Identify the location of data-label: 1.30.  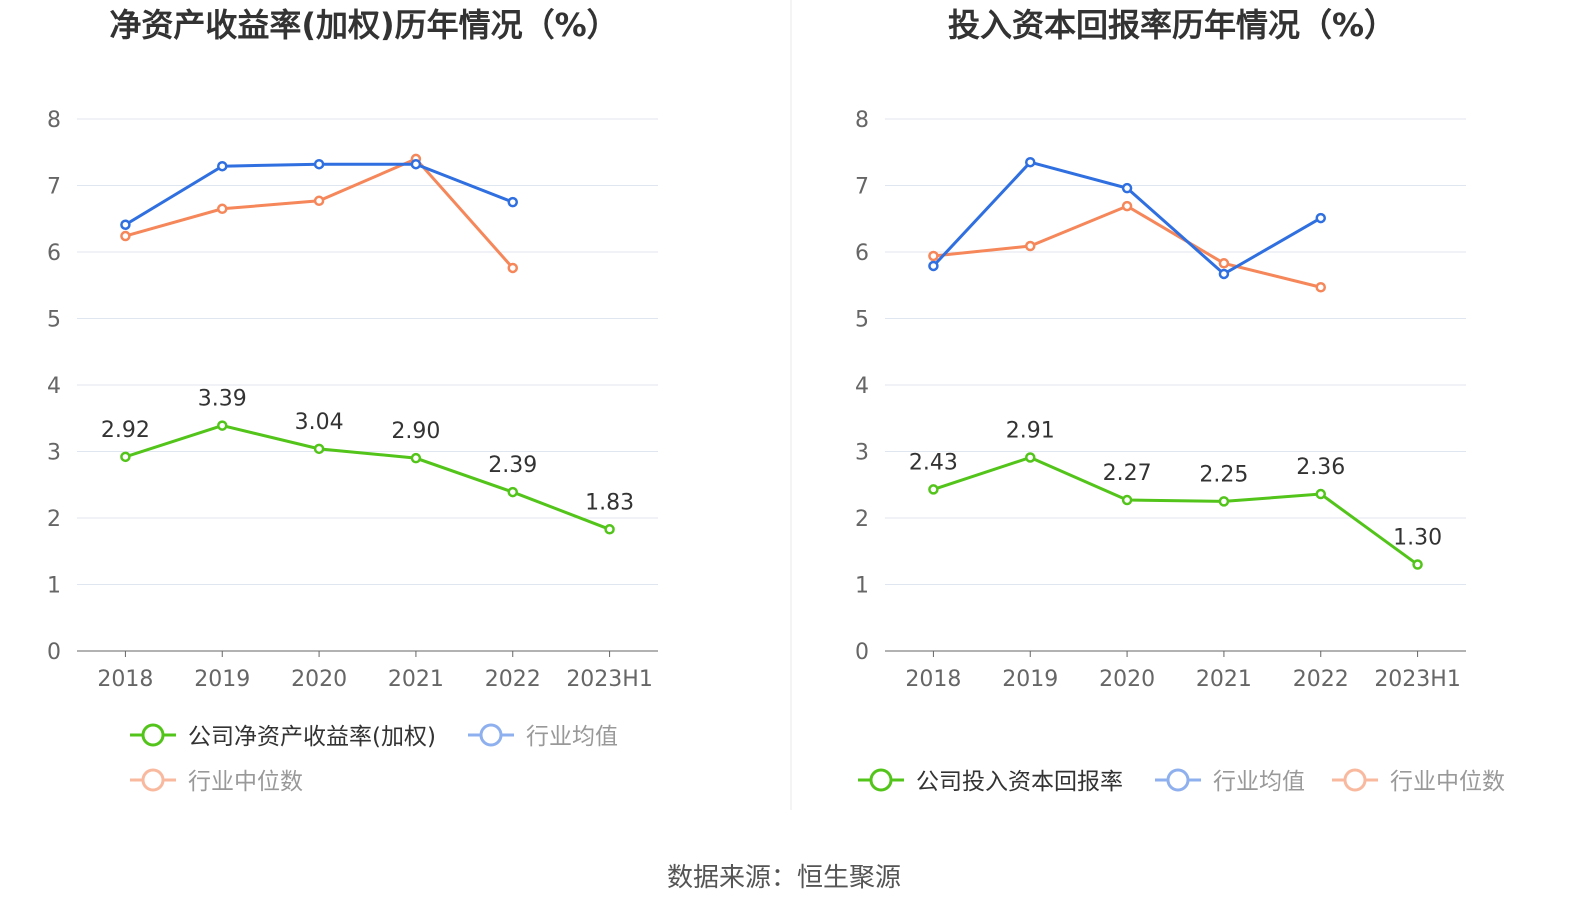
(1417, 538).